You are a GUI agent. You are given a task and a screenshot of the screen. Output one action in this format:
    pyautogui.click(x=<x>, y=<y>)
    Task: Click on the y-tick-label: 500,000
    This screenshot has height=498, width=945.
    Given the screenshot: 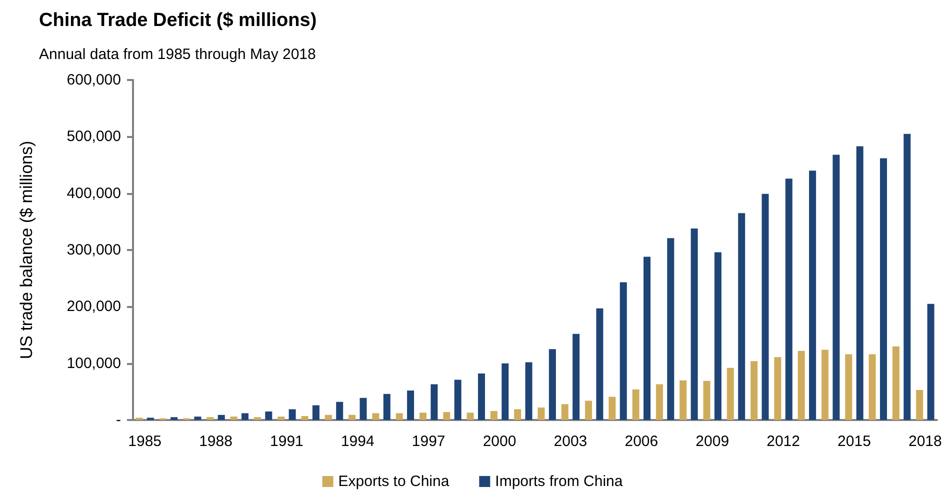 What is the action you would take?
    pyautogui.click(x=93, y=137)
    